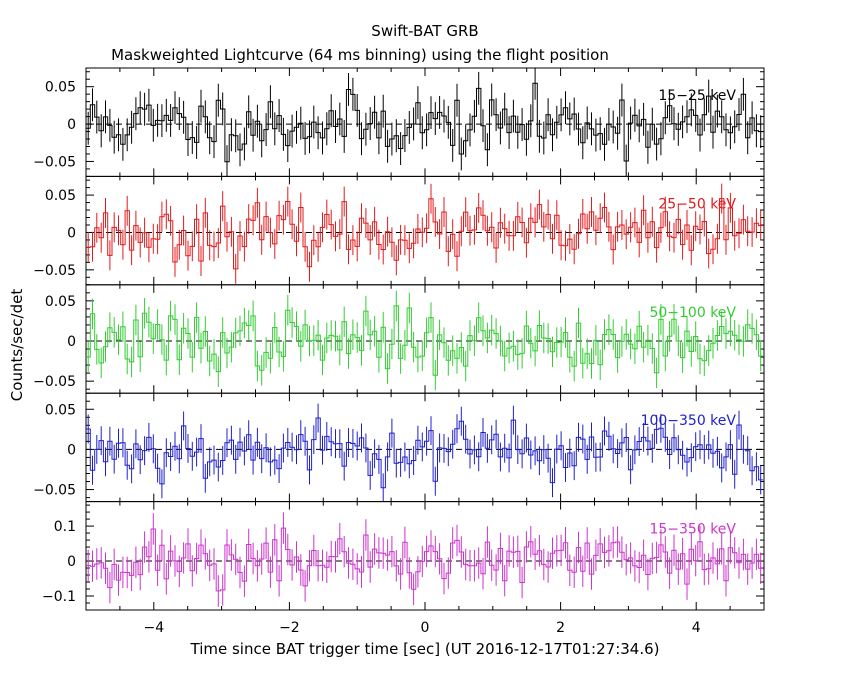 The image size is (850, 680). I want to click on x-tick-label: −4, so click(153, 628).